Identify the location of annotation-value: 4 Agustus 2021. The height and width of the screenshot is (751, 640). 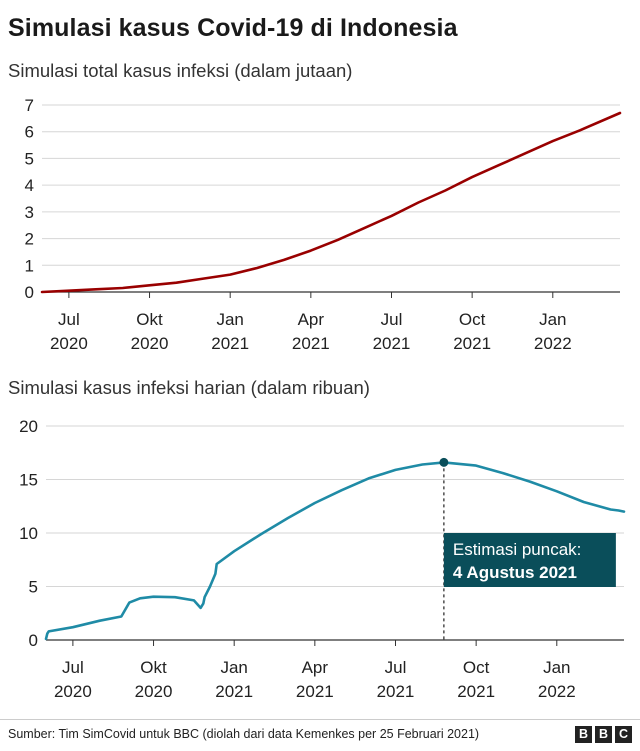
(515, 572).